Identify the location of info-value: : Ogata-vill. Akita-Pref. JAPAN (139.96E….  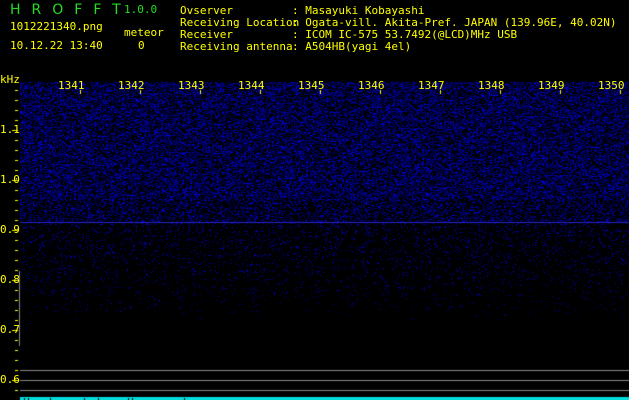
(454, 22).